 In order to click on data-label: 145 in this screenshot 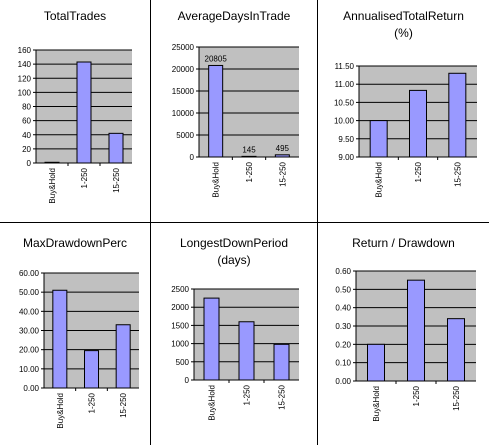, I will do `click(249, 149)`.